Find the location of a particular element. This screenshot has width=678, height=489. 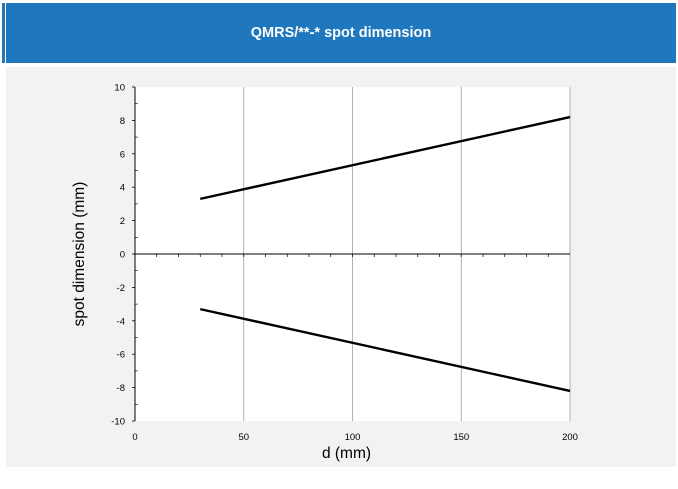

y-tick-label: 8 is located at coordinates (122, 121).